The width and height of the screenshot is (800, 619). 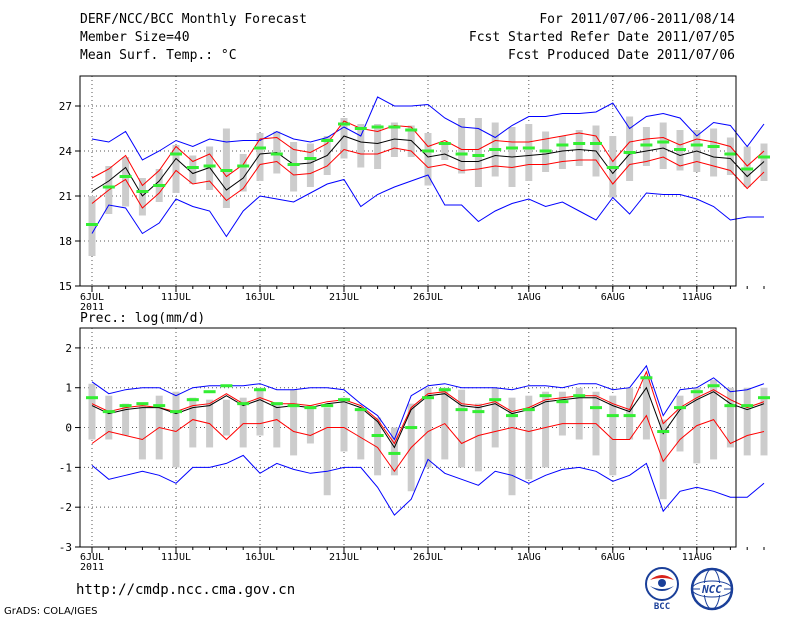 I want to click on source-url: http://cmdp.ncc.cma.gov.cn, so click(x=186, y=590).